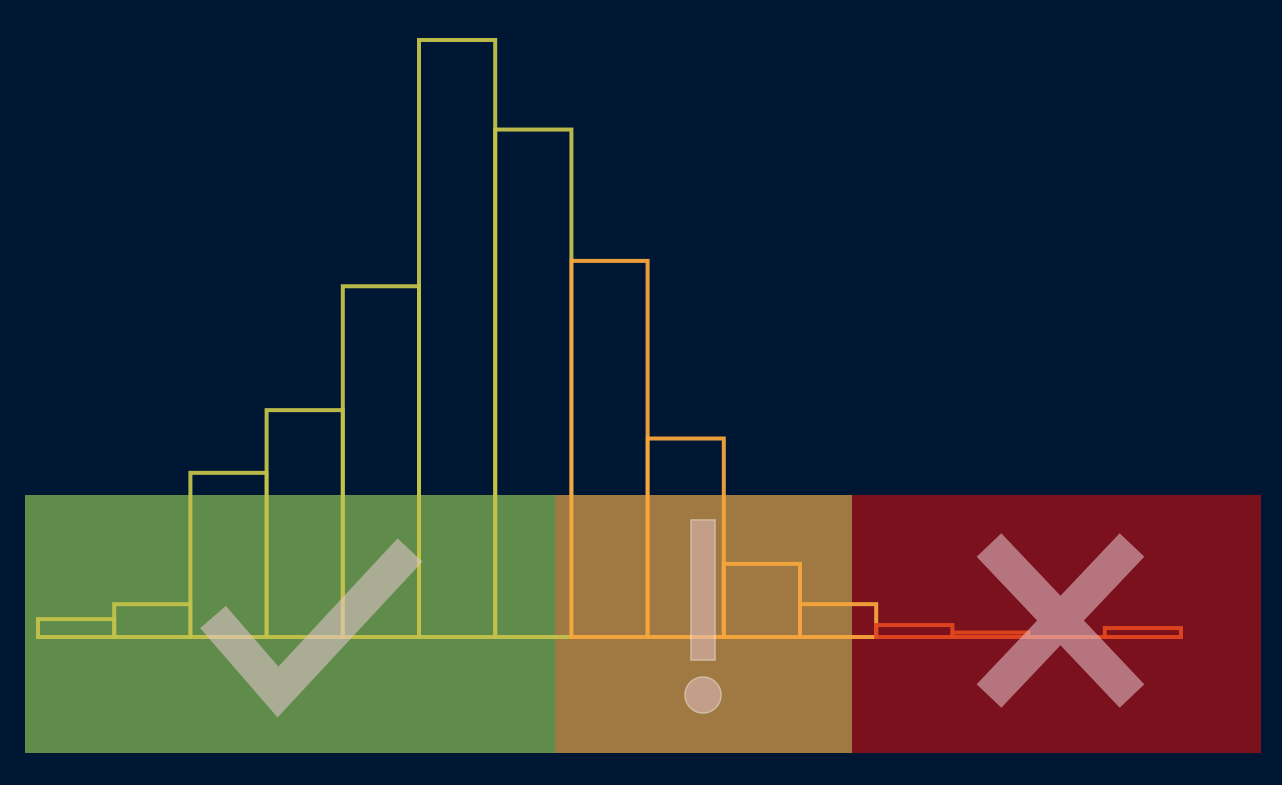 The width and height of the screenshot is (1282, 785). Describe the element at coordinates (1060, 620) in the screenshot. I see `x-mark-icon` at that location.